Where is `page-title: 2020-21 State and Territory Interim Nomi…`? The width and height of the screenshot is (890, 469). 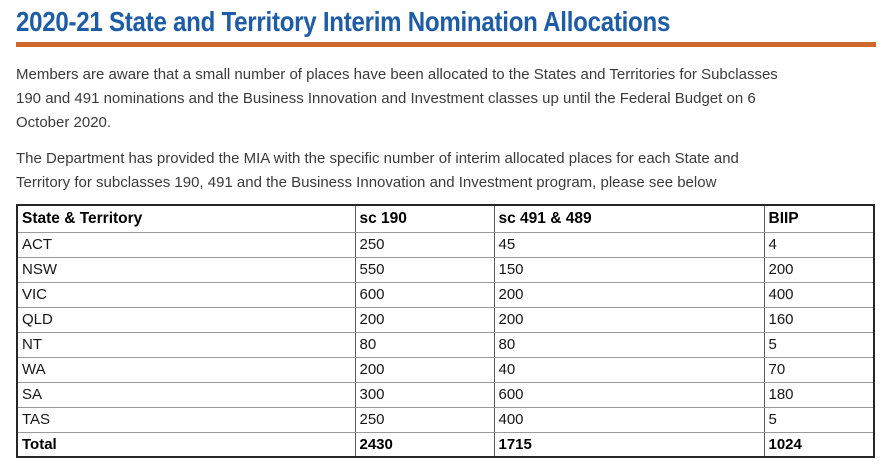 page-title: 2020-21 State and Territory Interim Nomi… is located at coordinates (343, 21).